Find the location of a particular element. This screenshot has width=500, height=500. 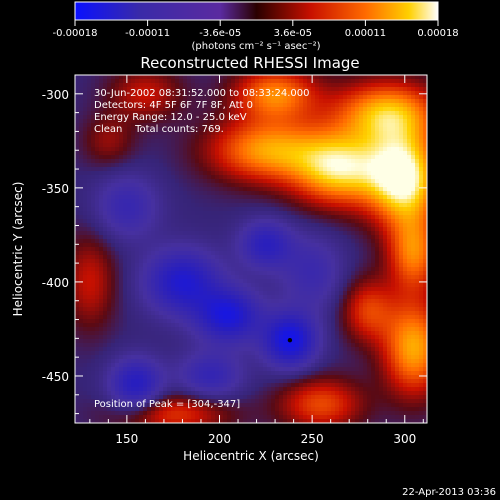

colorbar-tick-label: -3.6e-05 is located at coordinates (220, 33).